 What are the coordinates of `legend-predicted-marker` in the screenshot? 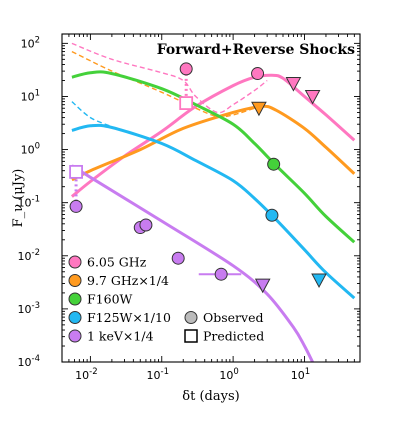 It's located at (191, 336).